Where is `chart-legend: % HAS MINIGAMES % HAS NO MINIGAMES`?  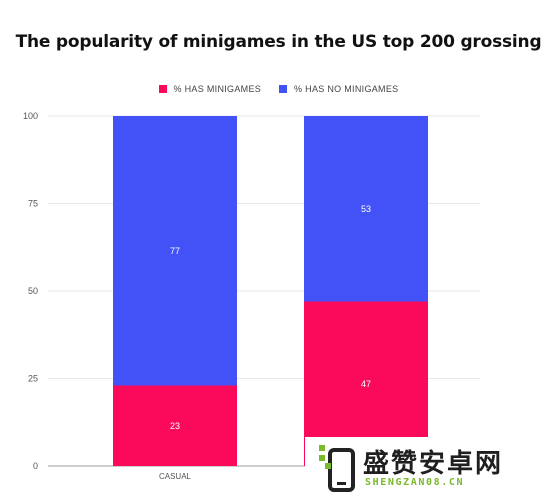 chart-legend: % HAS MINIGAMES % HAS NO MINIGAMES is located at coordinates (278, 89).